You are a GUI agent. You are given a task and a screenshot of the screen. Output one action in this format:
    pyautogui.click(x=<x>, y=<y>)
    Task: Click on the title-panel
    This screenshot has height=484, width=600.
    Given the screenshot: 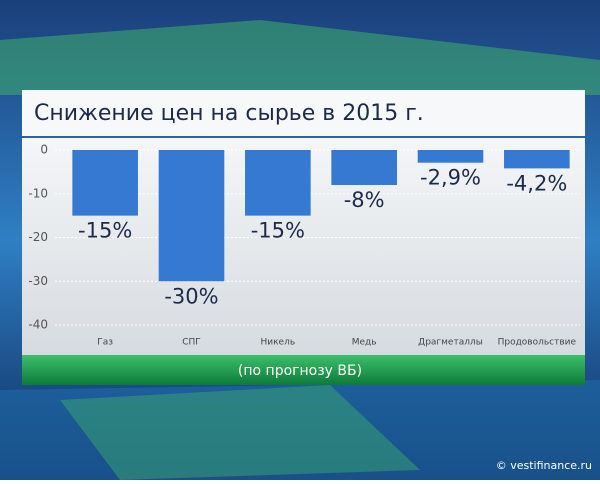 What is the action you would take?
    pyautogui.click(x=303, y=113)
    